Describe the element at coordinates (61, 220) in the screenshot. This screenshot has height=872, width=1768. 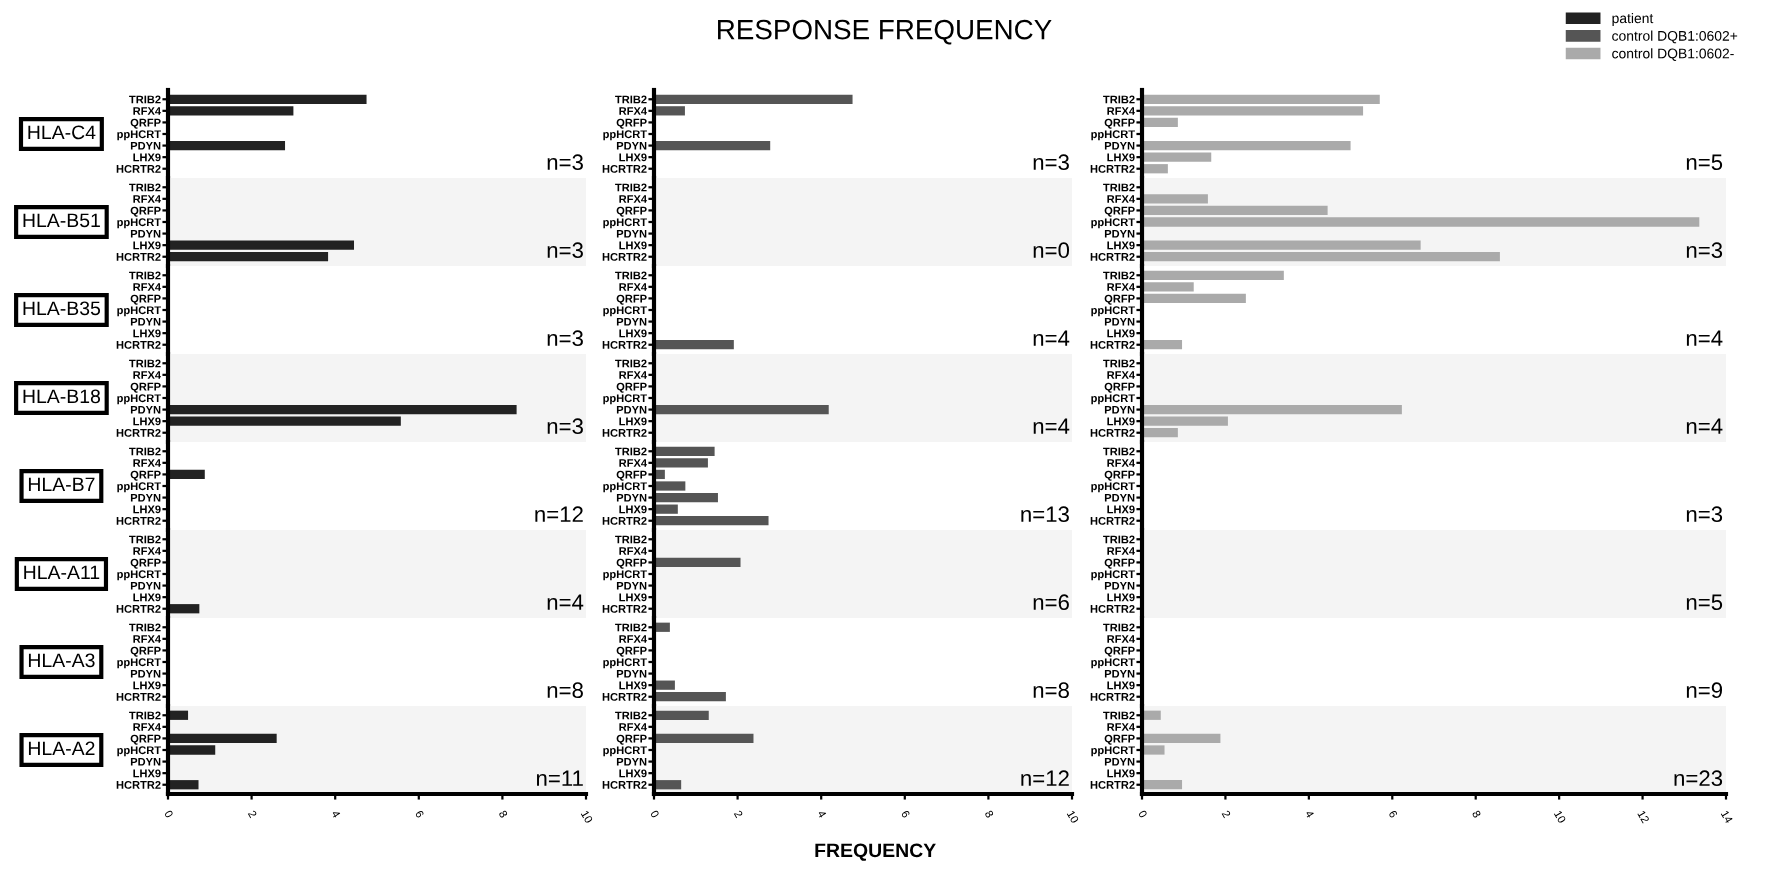
I see `y-axis-title: HLA-B51` at that location.